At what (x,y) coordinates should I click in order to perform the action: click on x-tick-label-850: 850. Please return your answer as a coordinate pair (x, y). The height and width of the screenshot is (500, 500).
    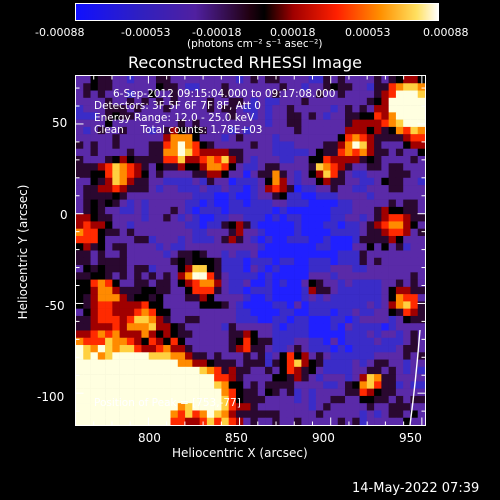
    Looking at the image, I should click on (236, 438).